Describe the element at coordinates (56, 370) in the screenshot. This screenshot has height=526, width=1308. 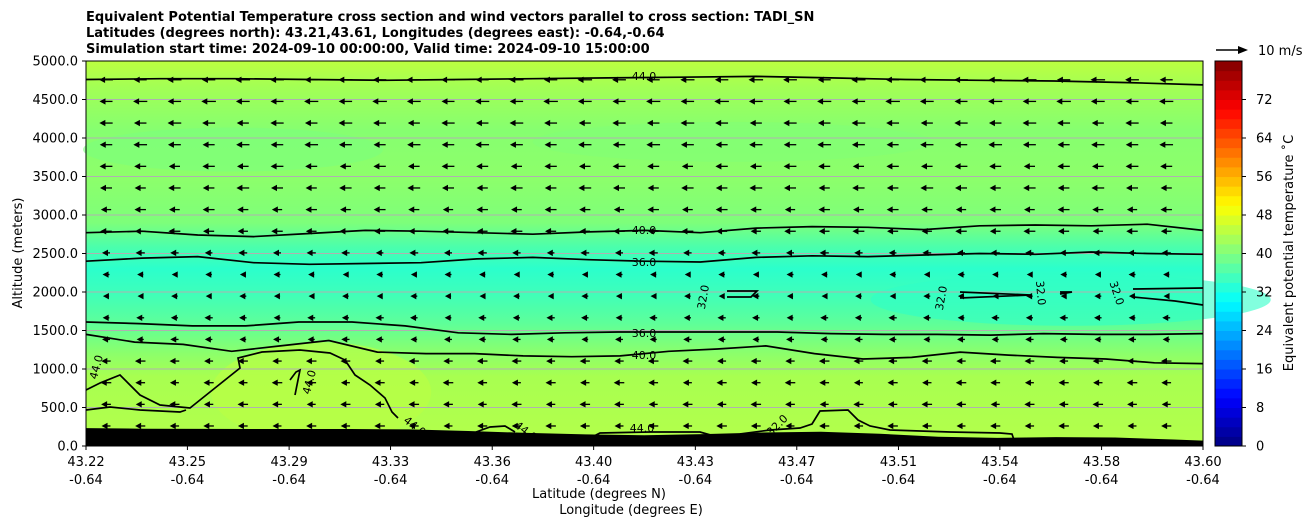
I see `y-tick-label: 1000.0` at that location.